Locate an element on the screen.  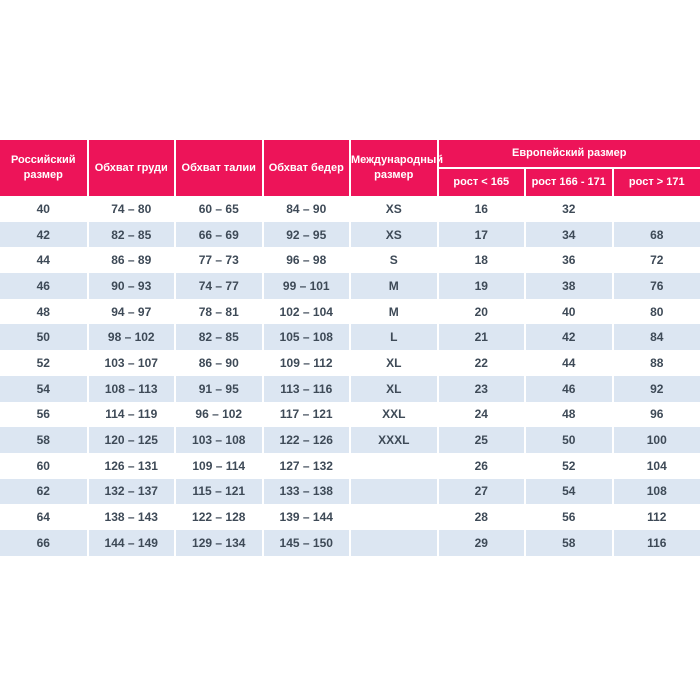
table-cell: 86 – 90 is located at coordinates (218, 363).